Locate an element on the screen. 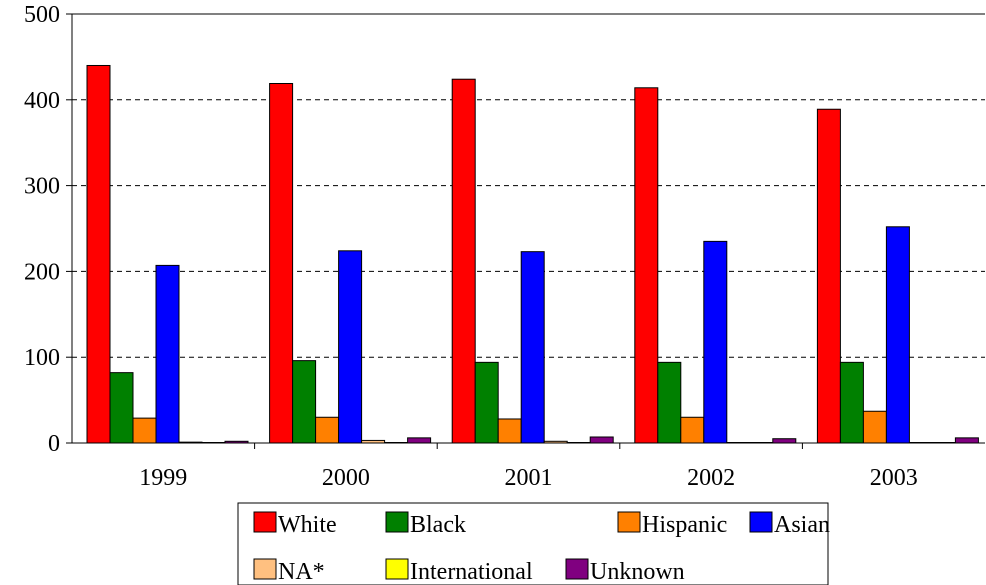 This screenshot has height=585, width=986. bar-white-2003 is located at coordinates (828, 276).